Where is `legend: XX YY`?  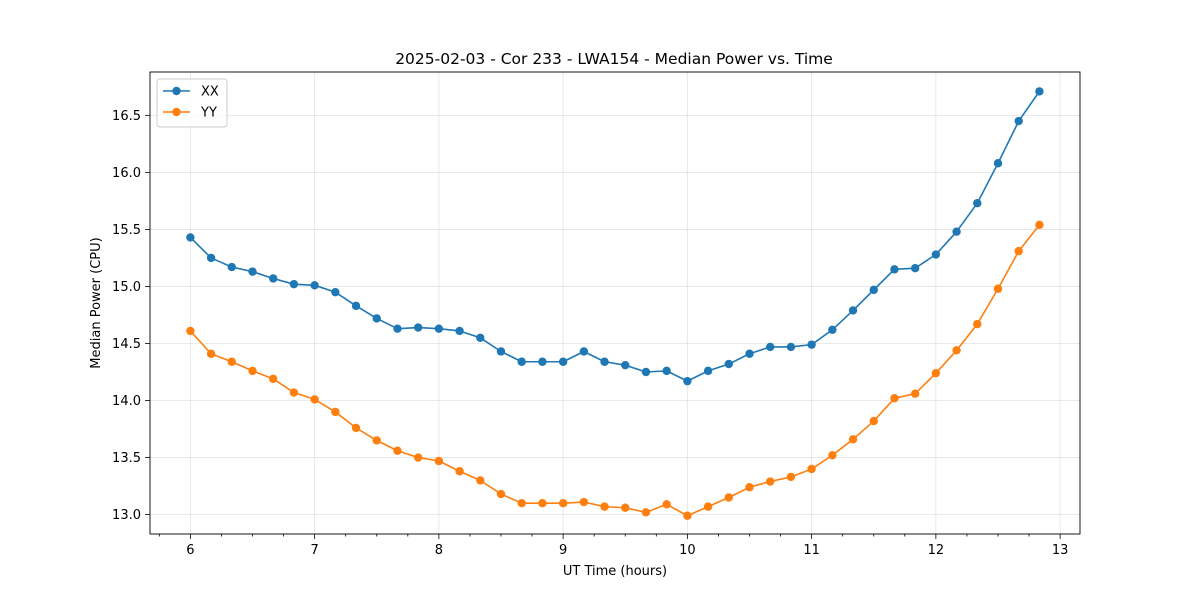
legend: XX YY is located at coordinates (192, 103).